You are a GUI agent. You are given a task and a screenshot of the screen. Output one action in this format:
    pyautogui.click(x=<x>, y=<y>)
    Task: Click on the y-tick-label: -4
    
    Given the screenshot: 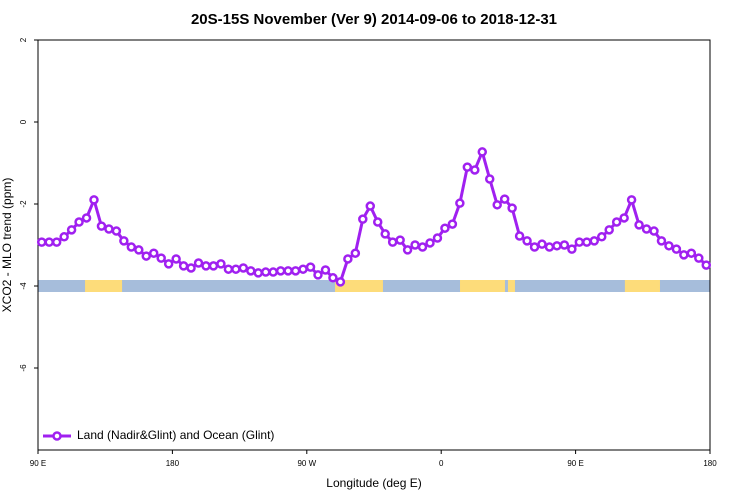 What is the action you would take?
    pyautogui.click(x=23, y=286)
    